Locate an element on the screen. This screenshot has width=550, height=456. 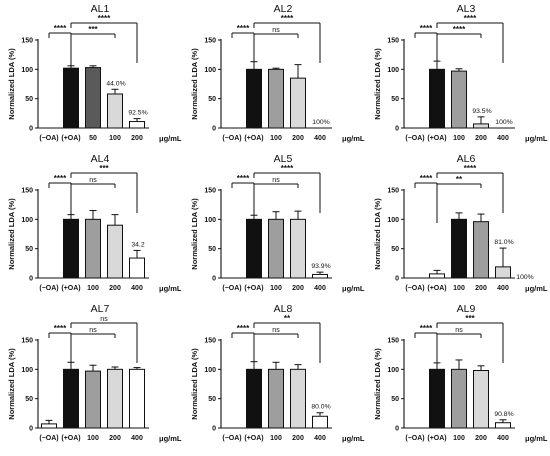
significance-label: *** is located at coordinates (104, 168).